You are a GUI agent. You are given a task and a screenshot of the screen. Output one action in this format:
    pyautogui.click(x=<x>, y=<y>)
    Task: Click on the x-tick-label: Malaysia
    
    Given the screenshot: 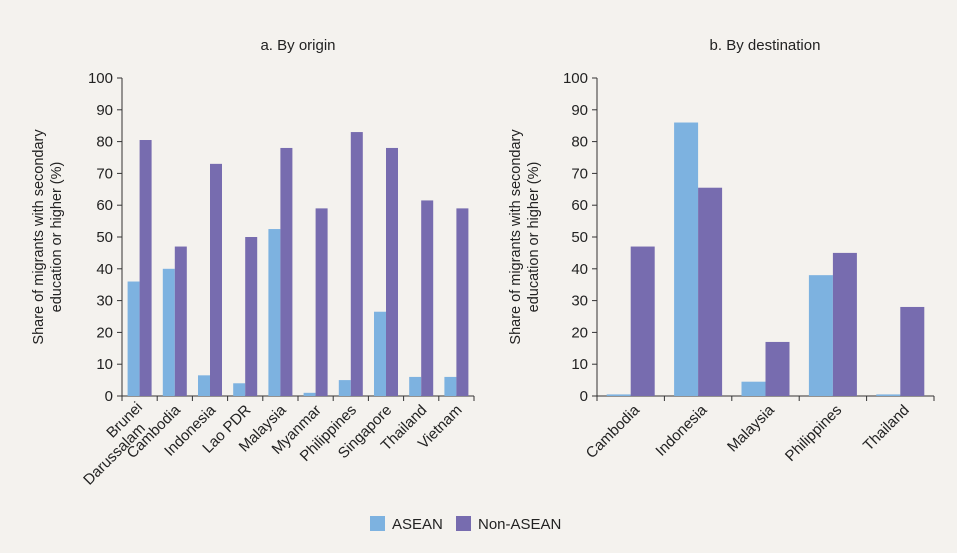 What is the action you would take?
    pyautogui.click(x=751, y=428)
    